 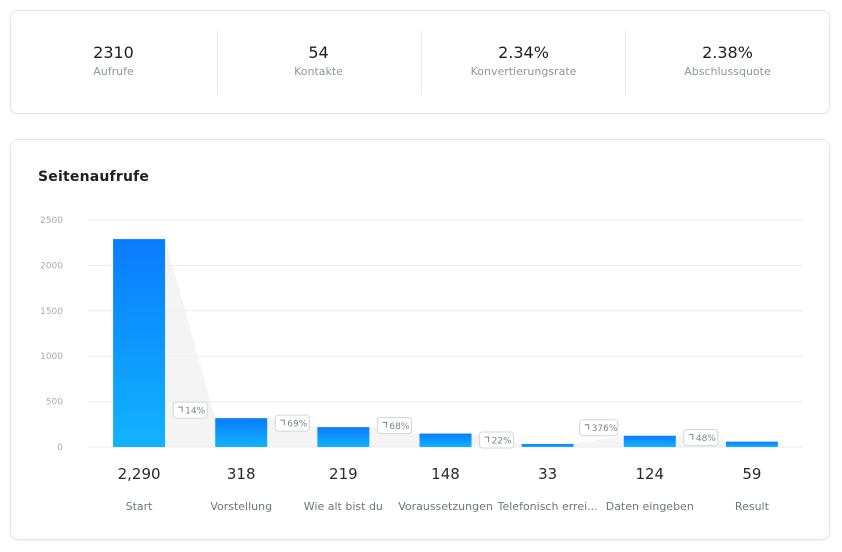 I want to click on stat-value: 2.34%, so click(x=523, y=52).